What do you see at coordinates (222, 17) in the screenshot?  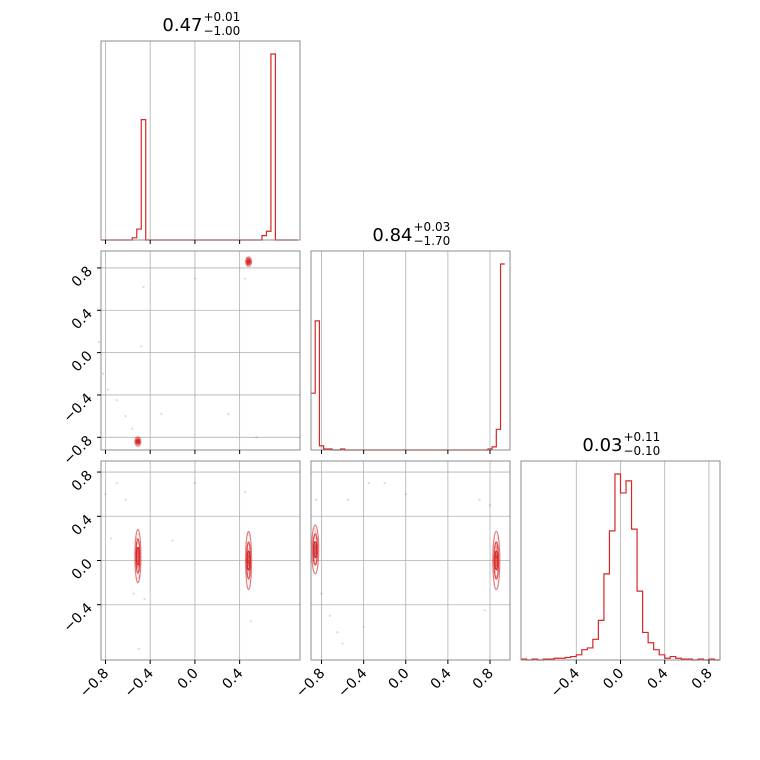 I see `title-upper-error: +0.01` at bounding box center [222, 17].